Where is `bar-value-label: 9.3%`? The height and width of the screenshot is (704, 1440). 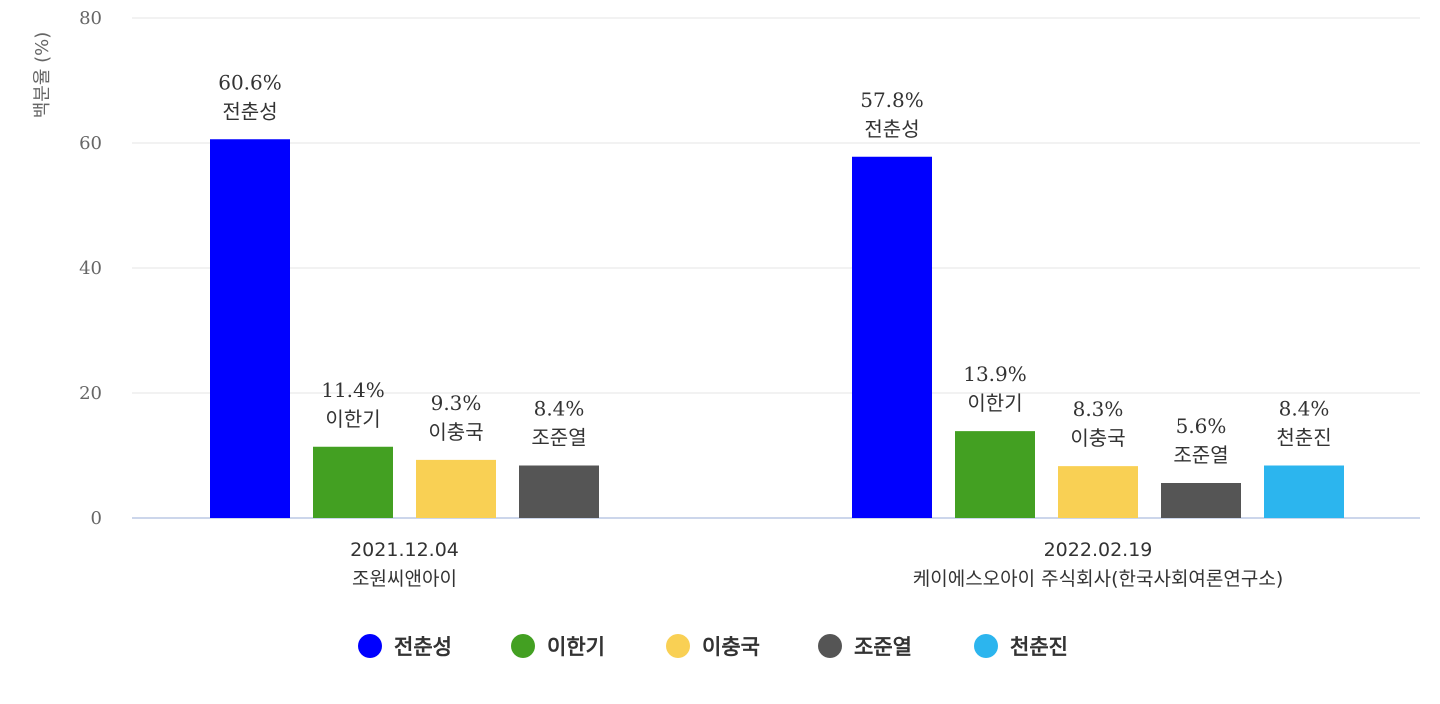 bar-value-label: 9.3% is located at coordinates (456, 403).